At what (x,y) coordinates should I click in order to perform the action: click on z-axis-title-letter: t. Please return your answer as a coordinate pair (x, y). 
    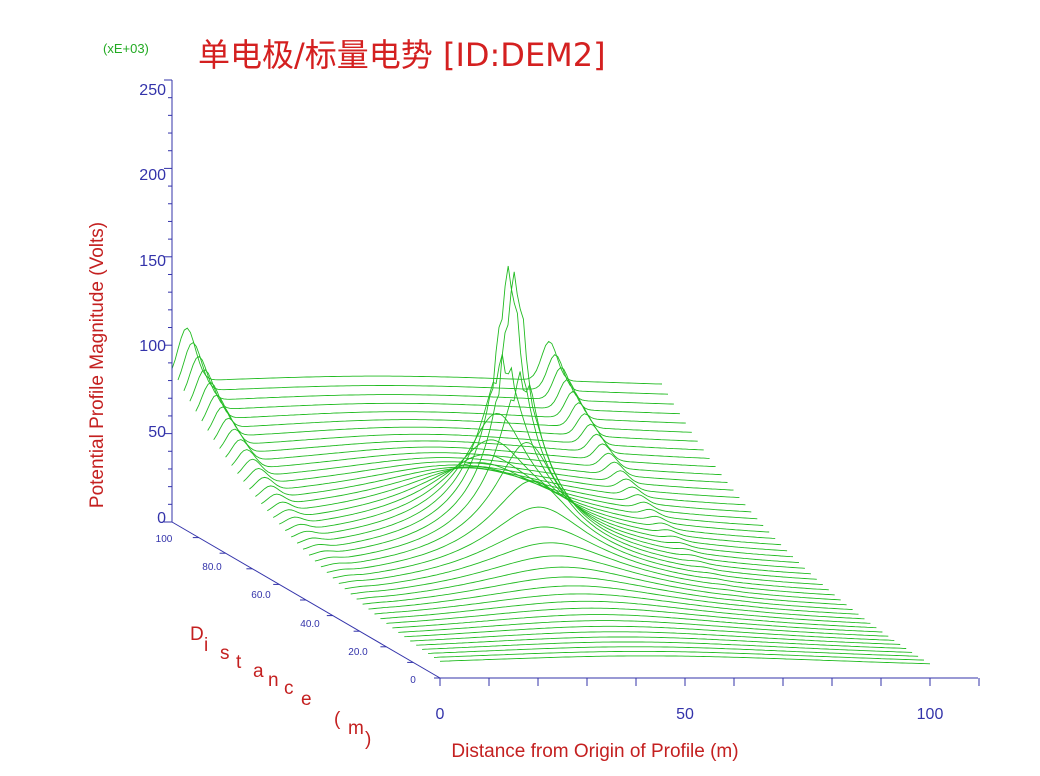
    Looking at the image, I should click on (239, 662).